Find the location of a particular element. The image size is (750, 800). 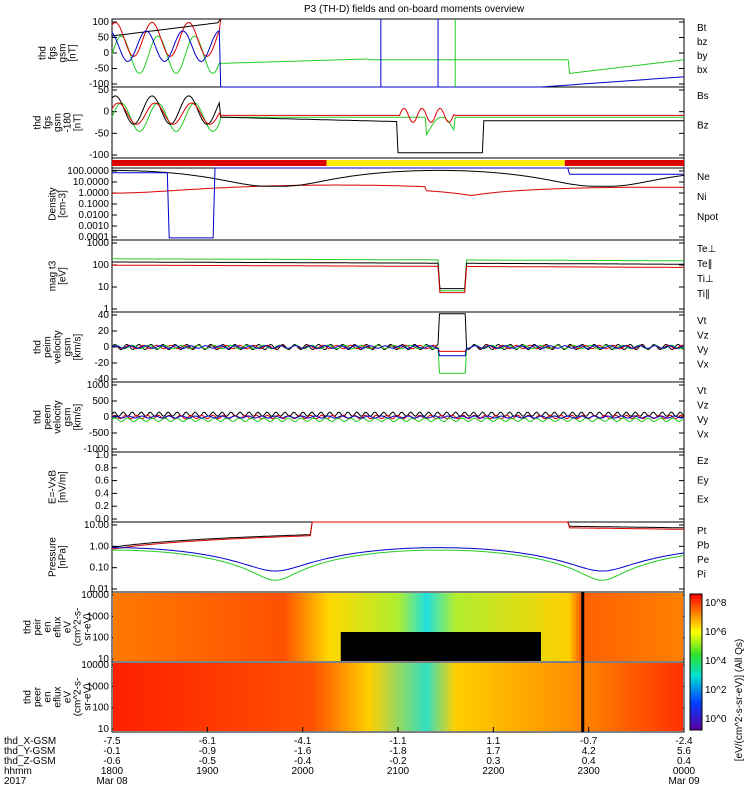

y-axis-label: [cm-3] is located at coordinates (63, 204).